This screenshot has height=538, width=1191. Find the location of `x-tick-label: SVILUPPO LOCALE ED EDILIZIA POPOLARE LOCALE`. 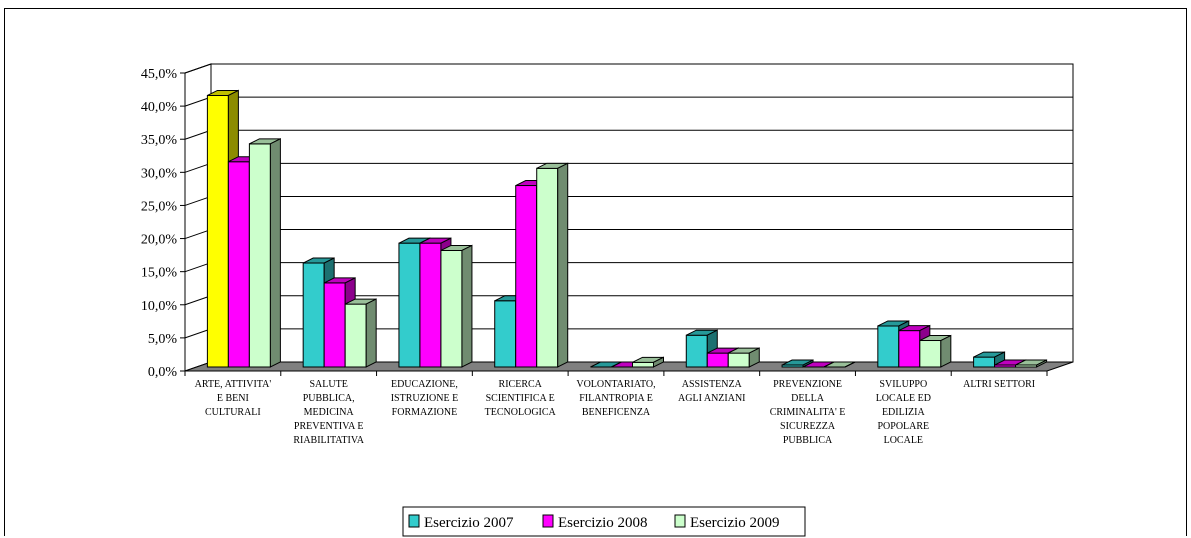

x-tick-label: SVILUPPO LOCALE ED EDILIZIA POPOLARE LOCALE is located at coordinates (903, 412).